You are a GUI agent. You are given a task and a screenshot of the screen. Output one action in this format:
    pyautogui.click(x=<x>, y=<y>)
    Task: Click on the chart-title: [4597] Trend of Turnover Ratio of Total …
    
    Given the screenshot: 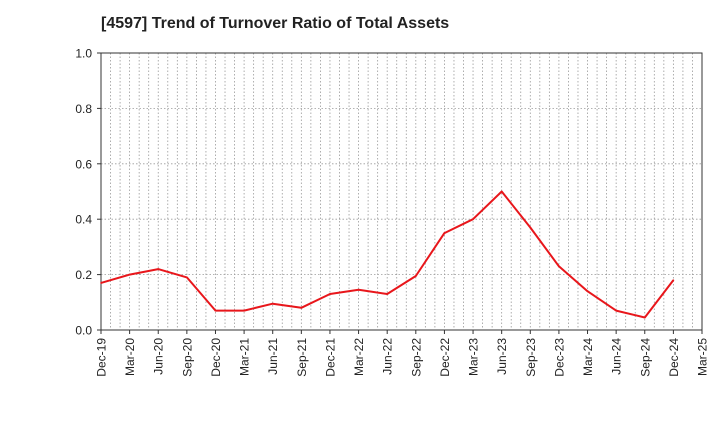 What is the action you would take?
    pyautogui.click(x=275, y=23)
    